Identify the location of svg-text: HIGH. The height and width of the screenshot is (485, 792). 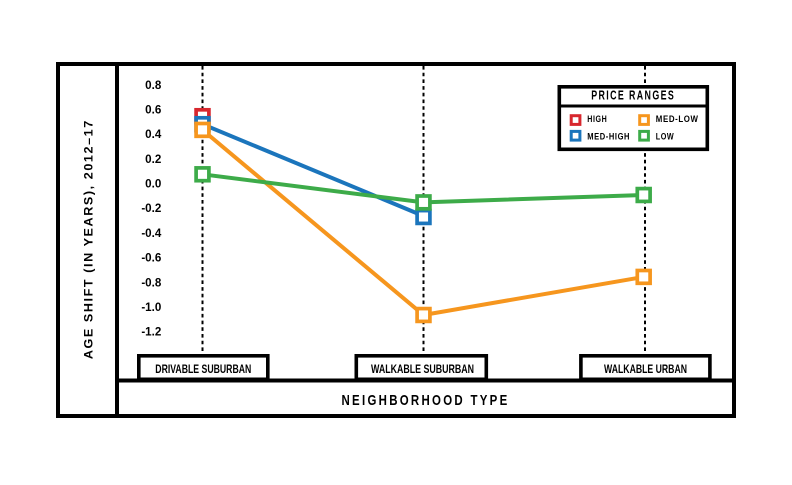
(597, 119).